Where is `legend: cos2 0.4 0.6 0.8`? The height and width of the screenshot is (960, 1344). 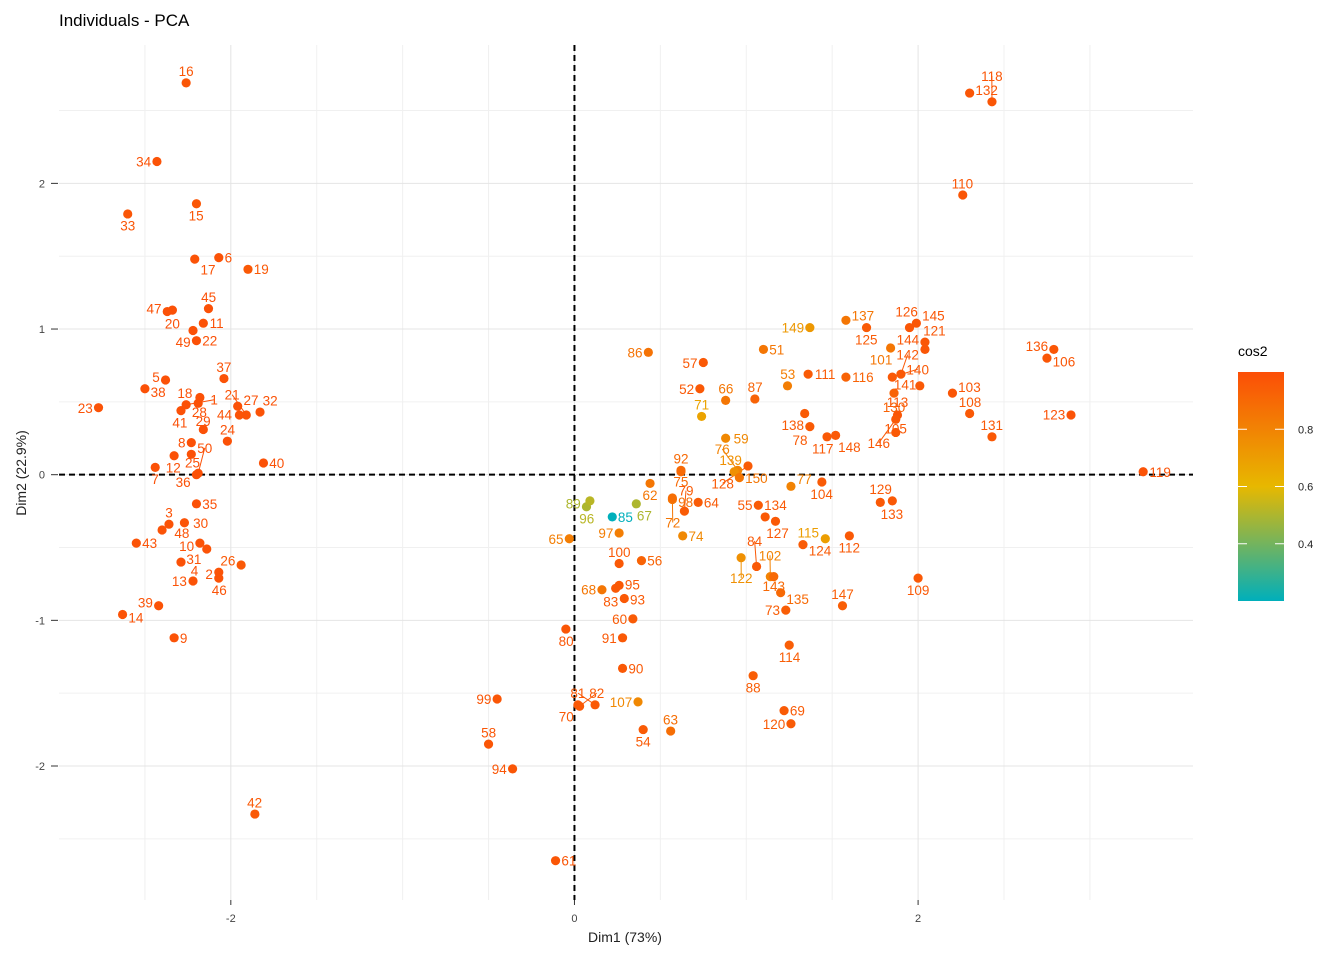 legend: cos2 0.4 0.6 0.8 is located at coordinates (1275, 472).